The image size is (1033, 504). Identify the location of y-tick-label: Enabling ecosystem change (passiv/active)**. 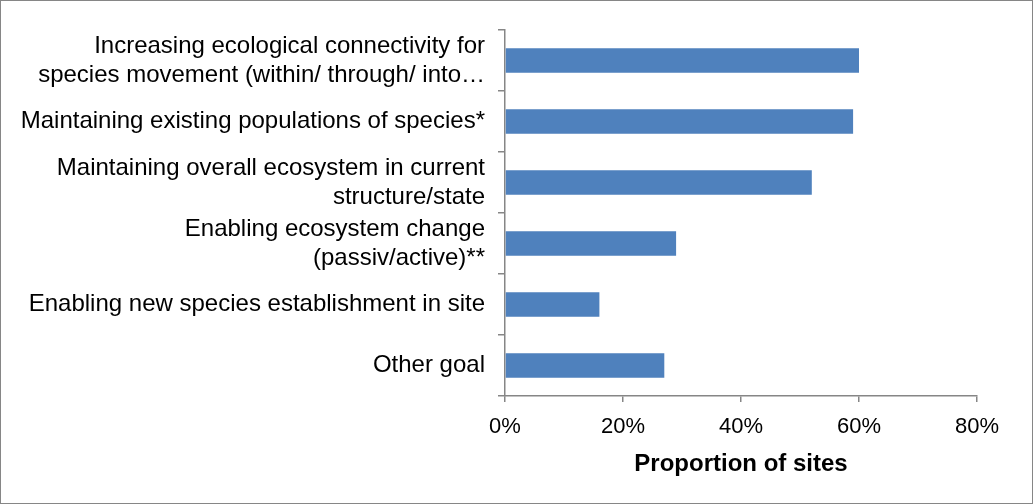
(334, 241).